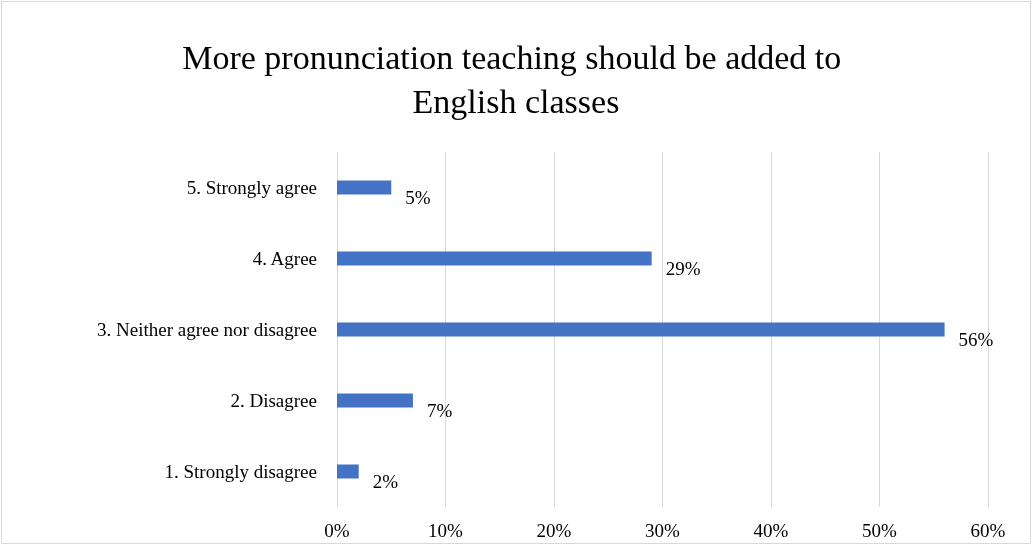 The height and width of the screenshot is (545, 1032). Describe the element at coordinates (273, 400) in the screenshot. I see `y-tick-label: 2. Disagree` at that location.